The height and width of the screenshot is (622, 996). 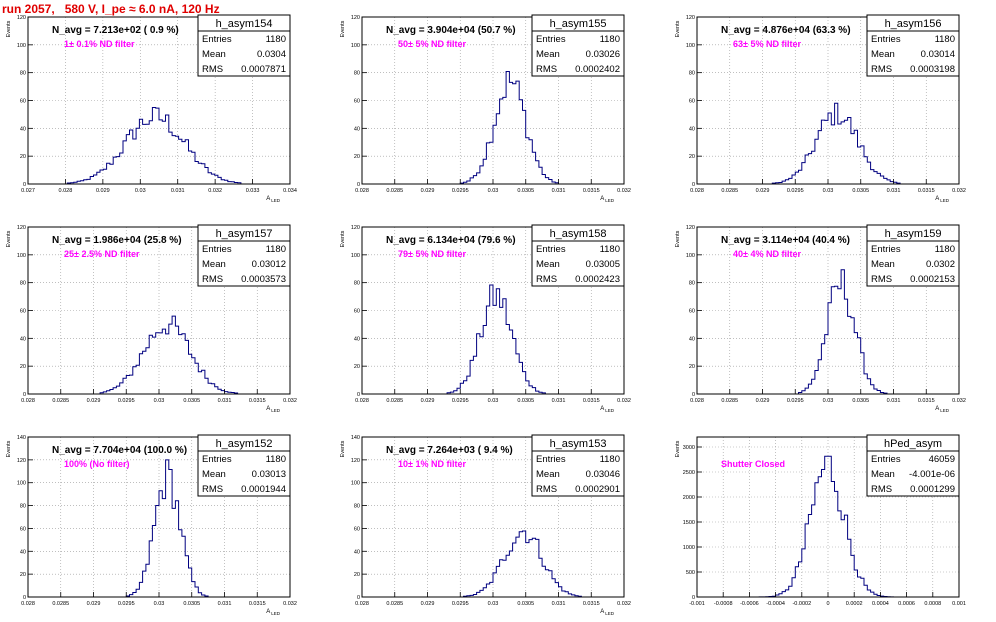 I want to click on stats-value: 0.0302, so click(x=940, y=264).